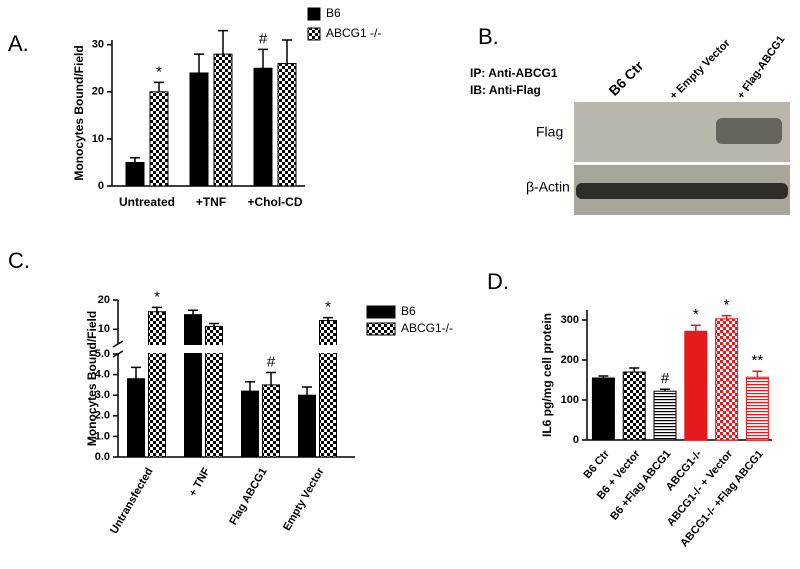 The height and width of the screenshot is (569, 800). What do you see at coordinates (102, 354) in the screenshot?
I see `y-tick-label: 5.0` at bounding box center [102, 354].